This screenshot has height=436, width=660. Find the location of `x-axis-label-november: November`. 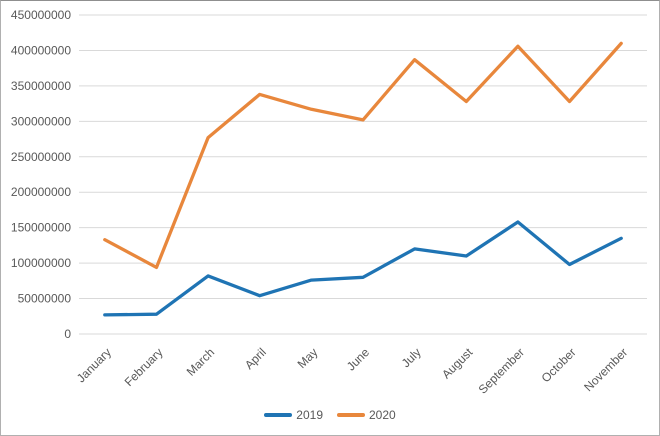

x-axis-label-november: November is located at coordinates (605, 369).